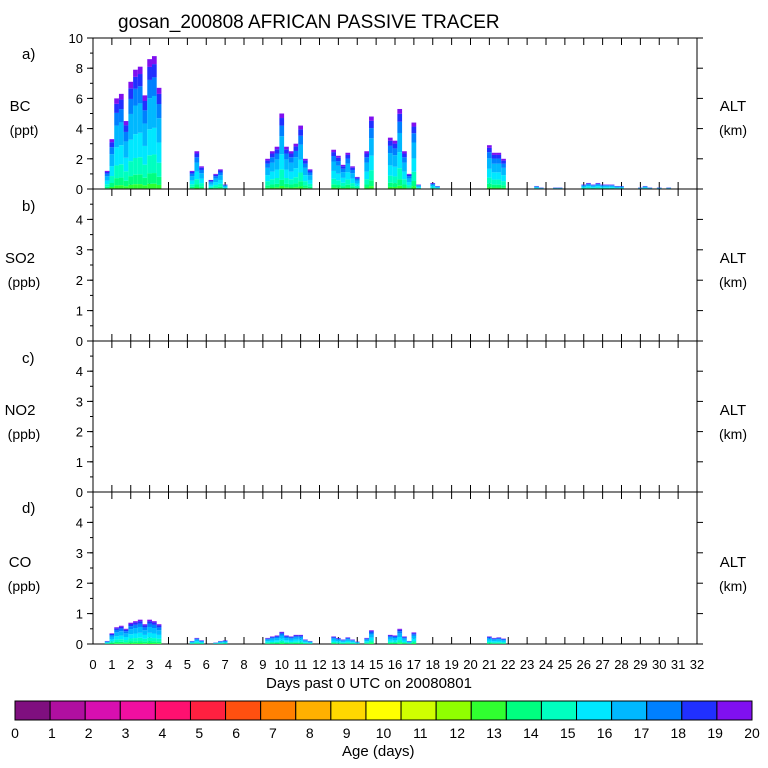 This screenshot has width=768, height=768. Describe the element at coordinates (605, 733) in the screenshot. I see `colorbar-tick-label: 16` at that location.